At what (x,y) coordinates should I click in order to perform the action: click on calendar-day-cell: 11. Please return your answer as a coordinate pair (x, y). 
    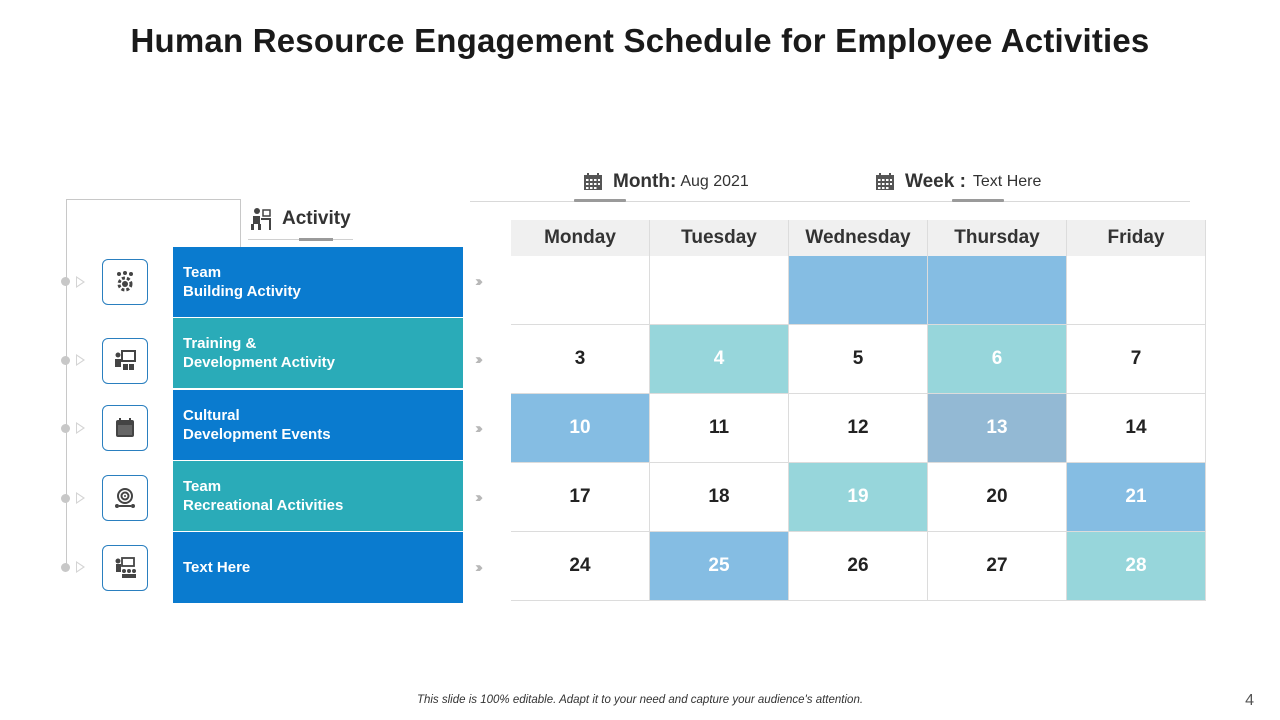
    Looking at the image, I should click on (719, 428).